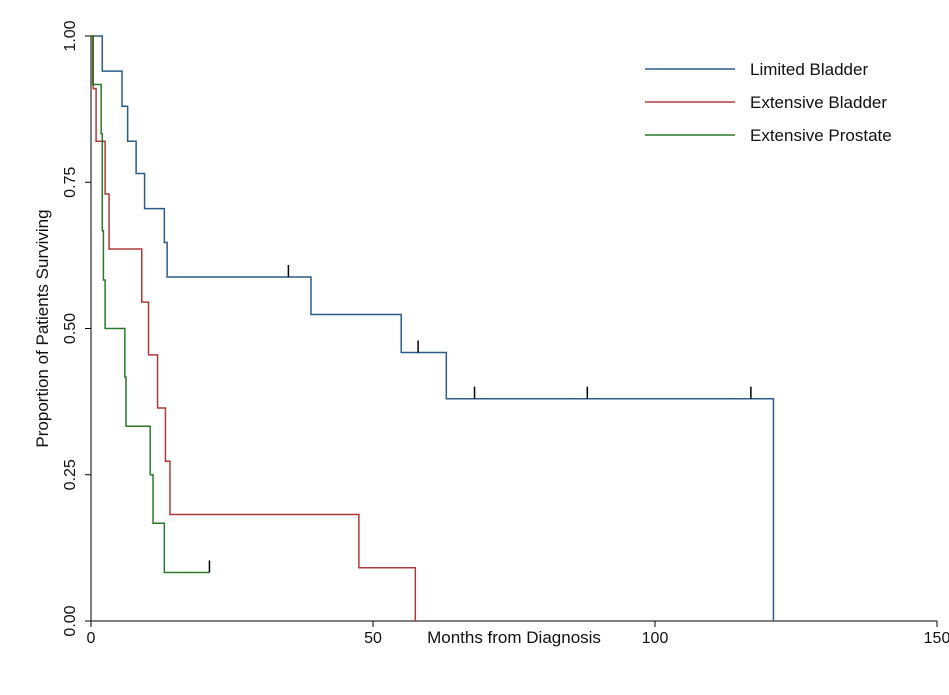  Describe the element at coordinates (42, 328) in the screenshot. I see `y-axis-title: Proportion of Patients Surviving` at that location.